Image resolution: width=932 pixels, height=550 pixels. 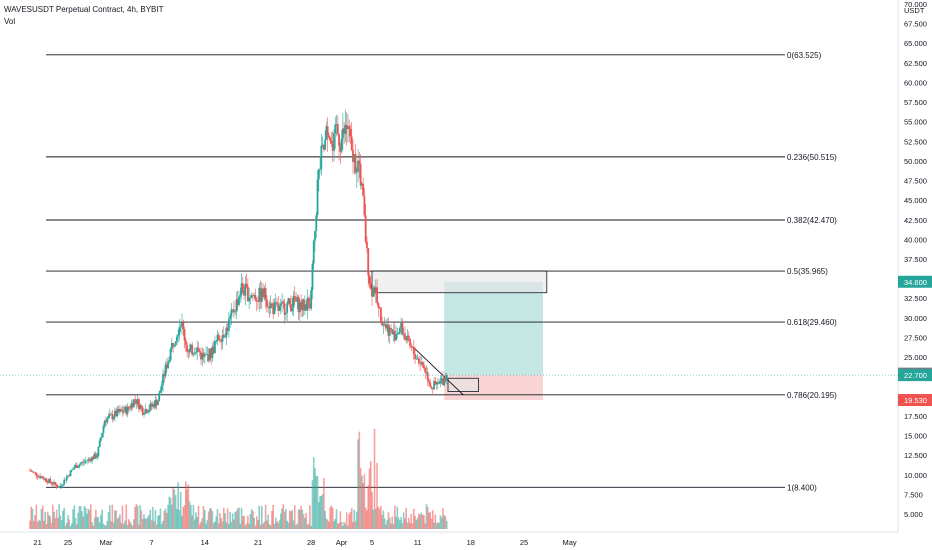 What do you see at coordinates (915, 122) in the screenshot?
I see `price-tick-label: 55.000` at bounding box center [915, 122].